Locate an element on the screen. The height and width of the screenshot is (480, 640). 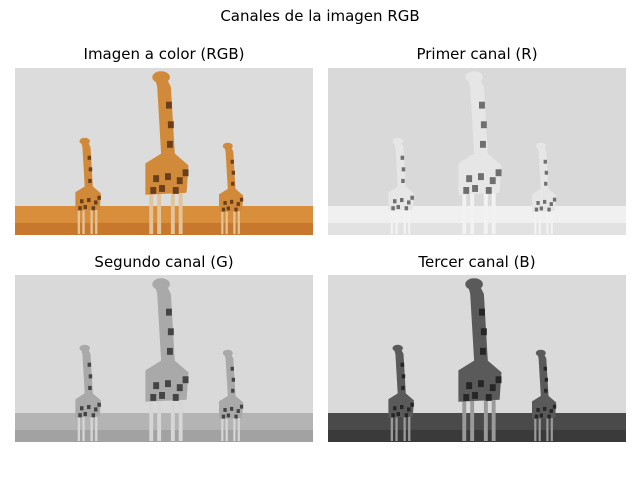
panel-title-g: Segundo canal (G) is located at coordinates (164, 262).